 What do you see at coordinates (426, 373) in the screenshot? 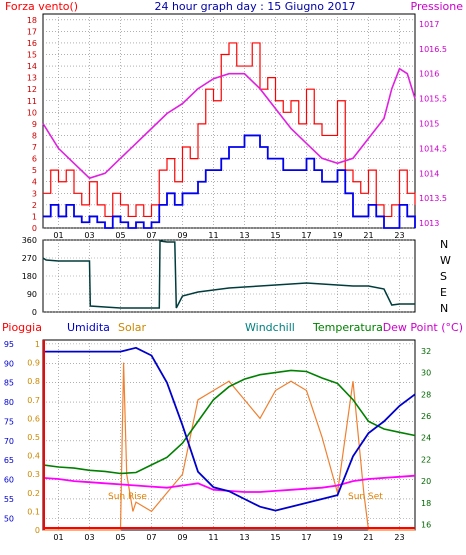
I see `y-tick-temperature: 30` at bounding box center [426, 373].